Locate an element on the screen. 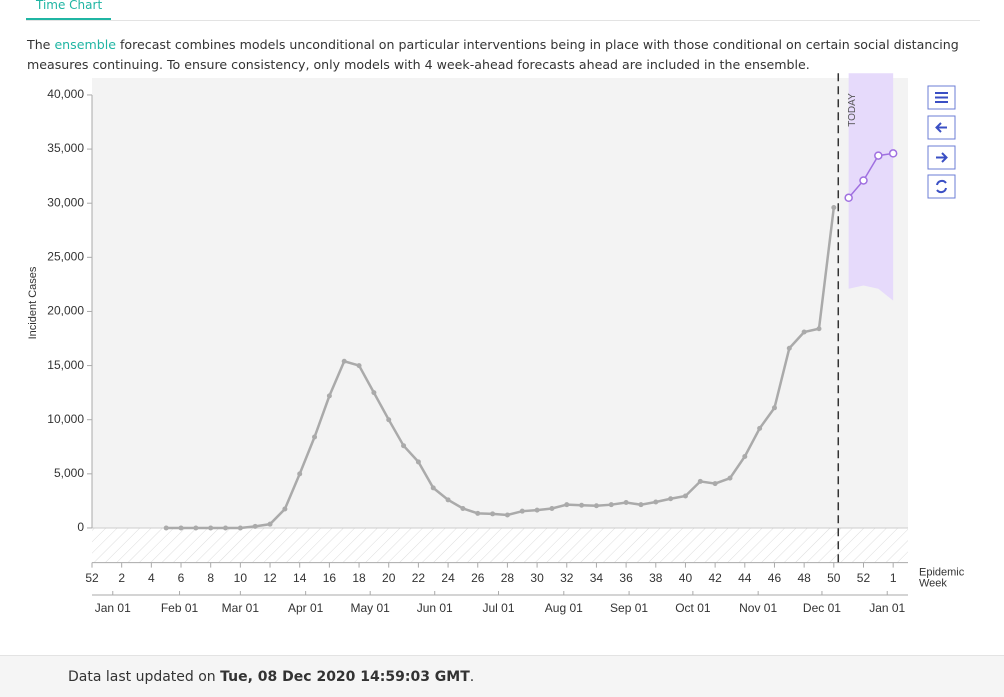  link: ensemble is located at coordinates (85, 44).